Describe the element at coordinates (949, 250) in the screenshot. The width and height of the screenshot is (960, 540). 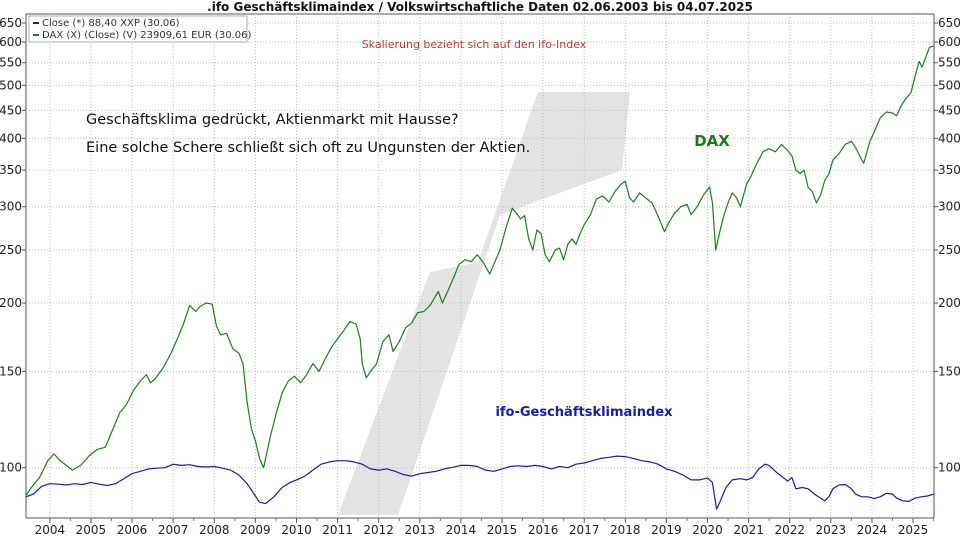
I see `y-tick-label-right: 250` at that location.